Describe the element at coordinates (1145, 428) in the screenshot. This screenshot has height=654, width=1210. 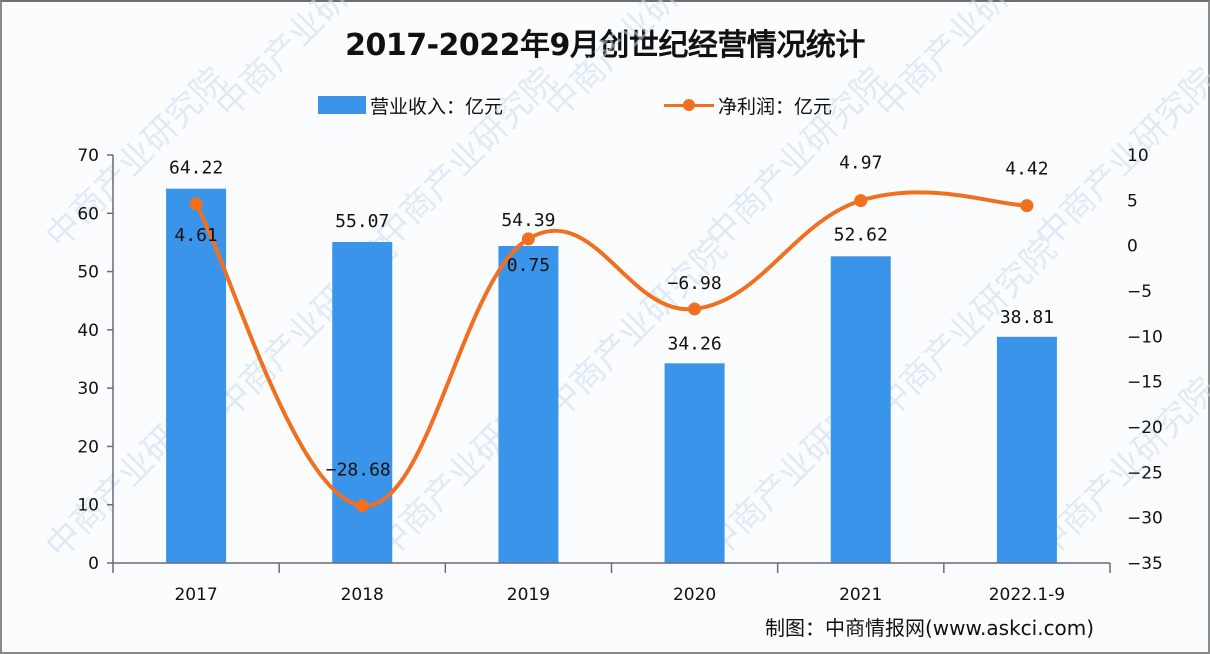
I see `right-tick-label: −20` at that location.